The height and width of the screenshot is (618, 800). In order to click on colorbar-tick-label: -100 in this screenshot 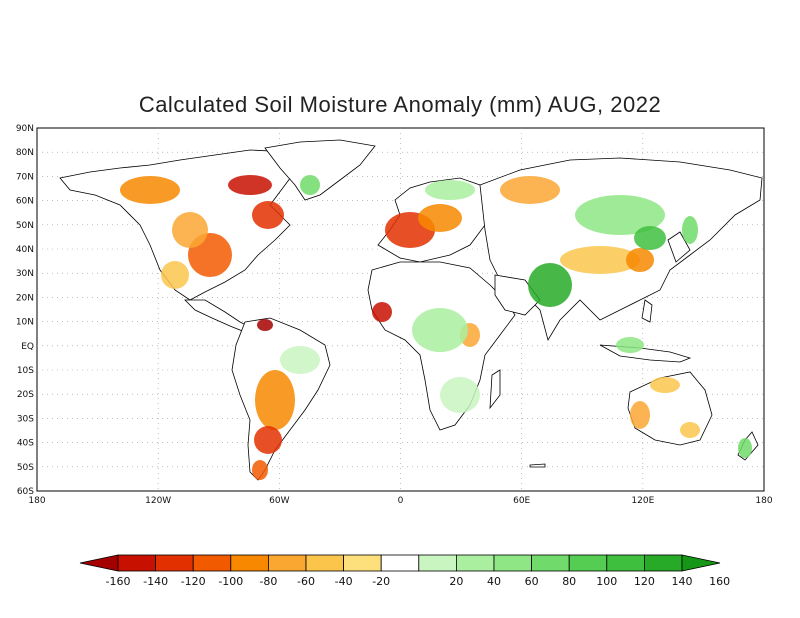, I will do `click(230, 581)`.